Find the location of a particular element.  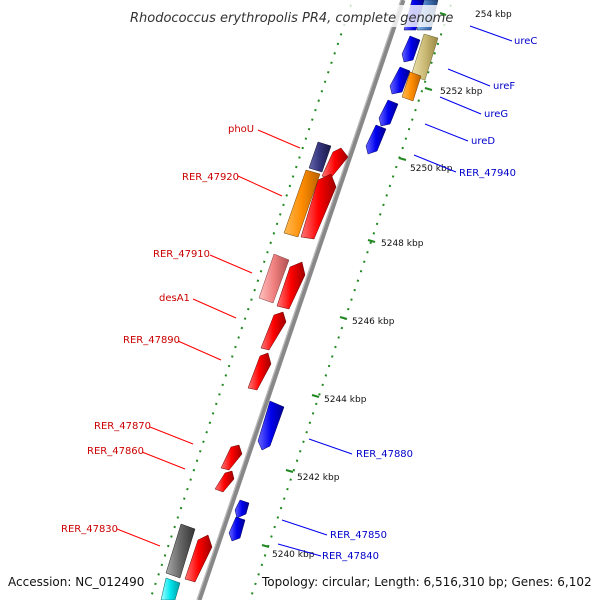

gene-label-urec: ureC is located at coordinates (525, 41).